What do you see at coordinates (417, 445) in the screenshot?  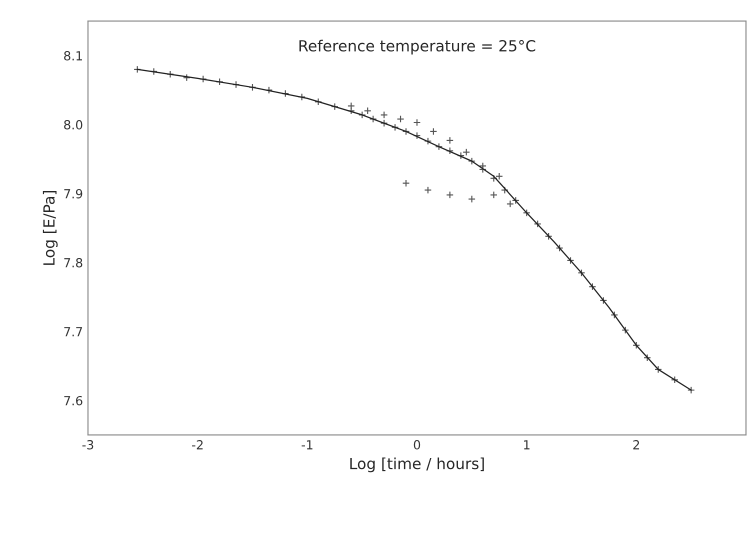 I see `x-tick-label: 0` at bounding box center [417, 445].